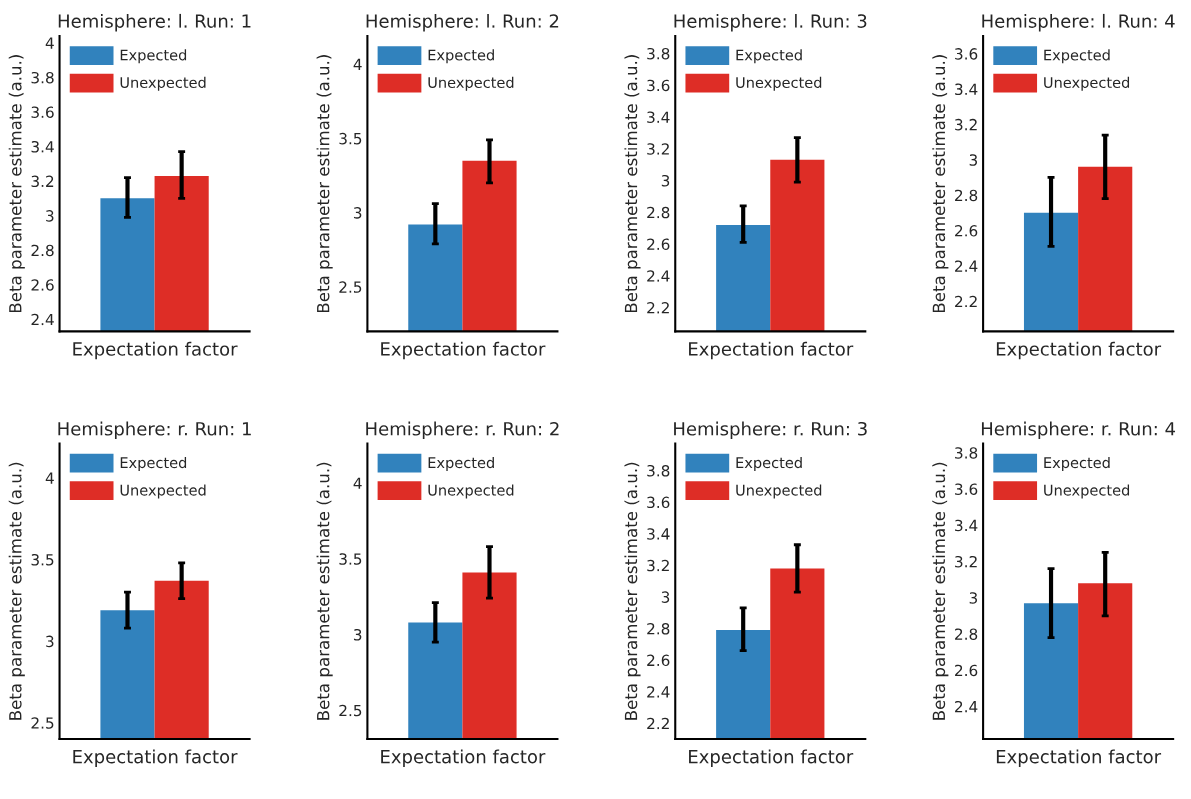 This screenshot has height=799, width=1191. I want to click on chart-title: Hemisphere: r. Run: 4, so click(1078, 430).